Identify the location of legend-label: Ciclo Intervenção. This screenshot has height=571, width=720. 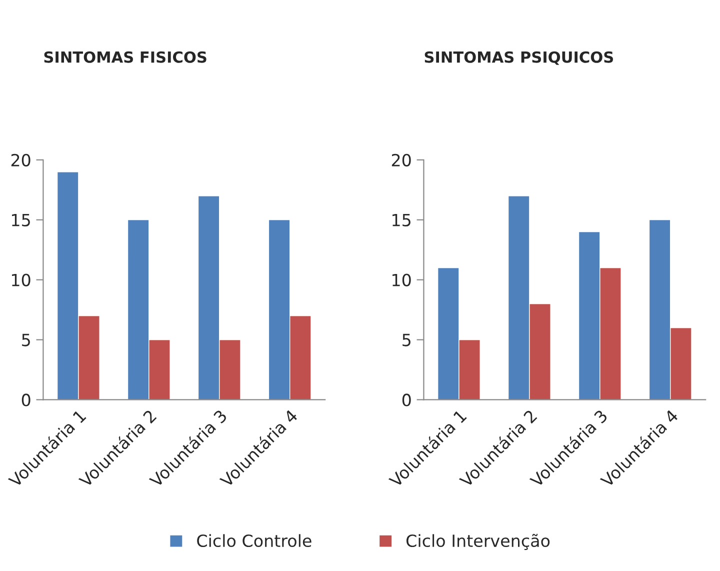
(478, 542).